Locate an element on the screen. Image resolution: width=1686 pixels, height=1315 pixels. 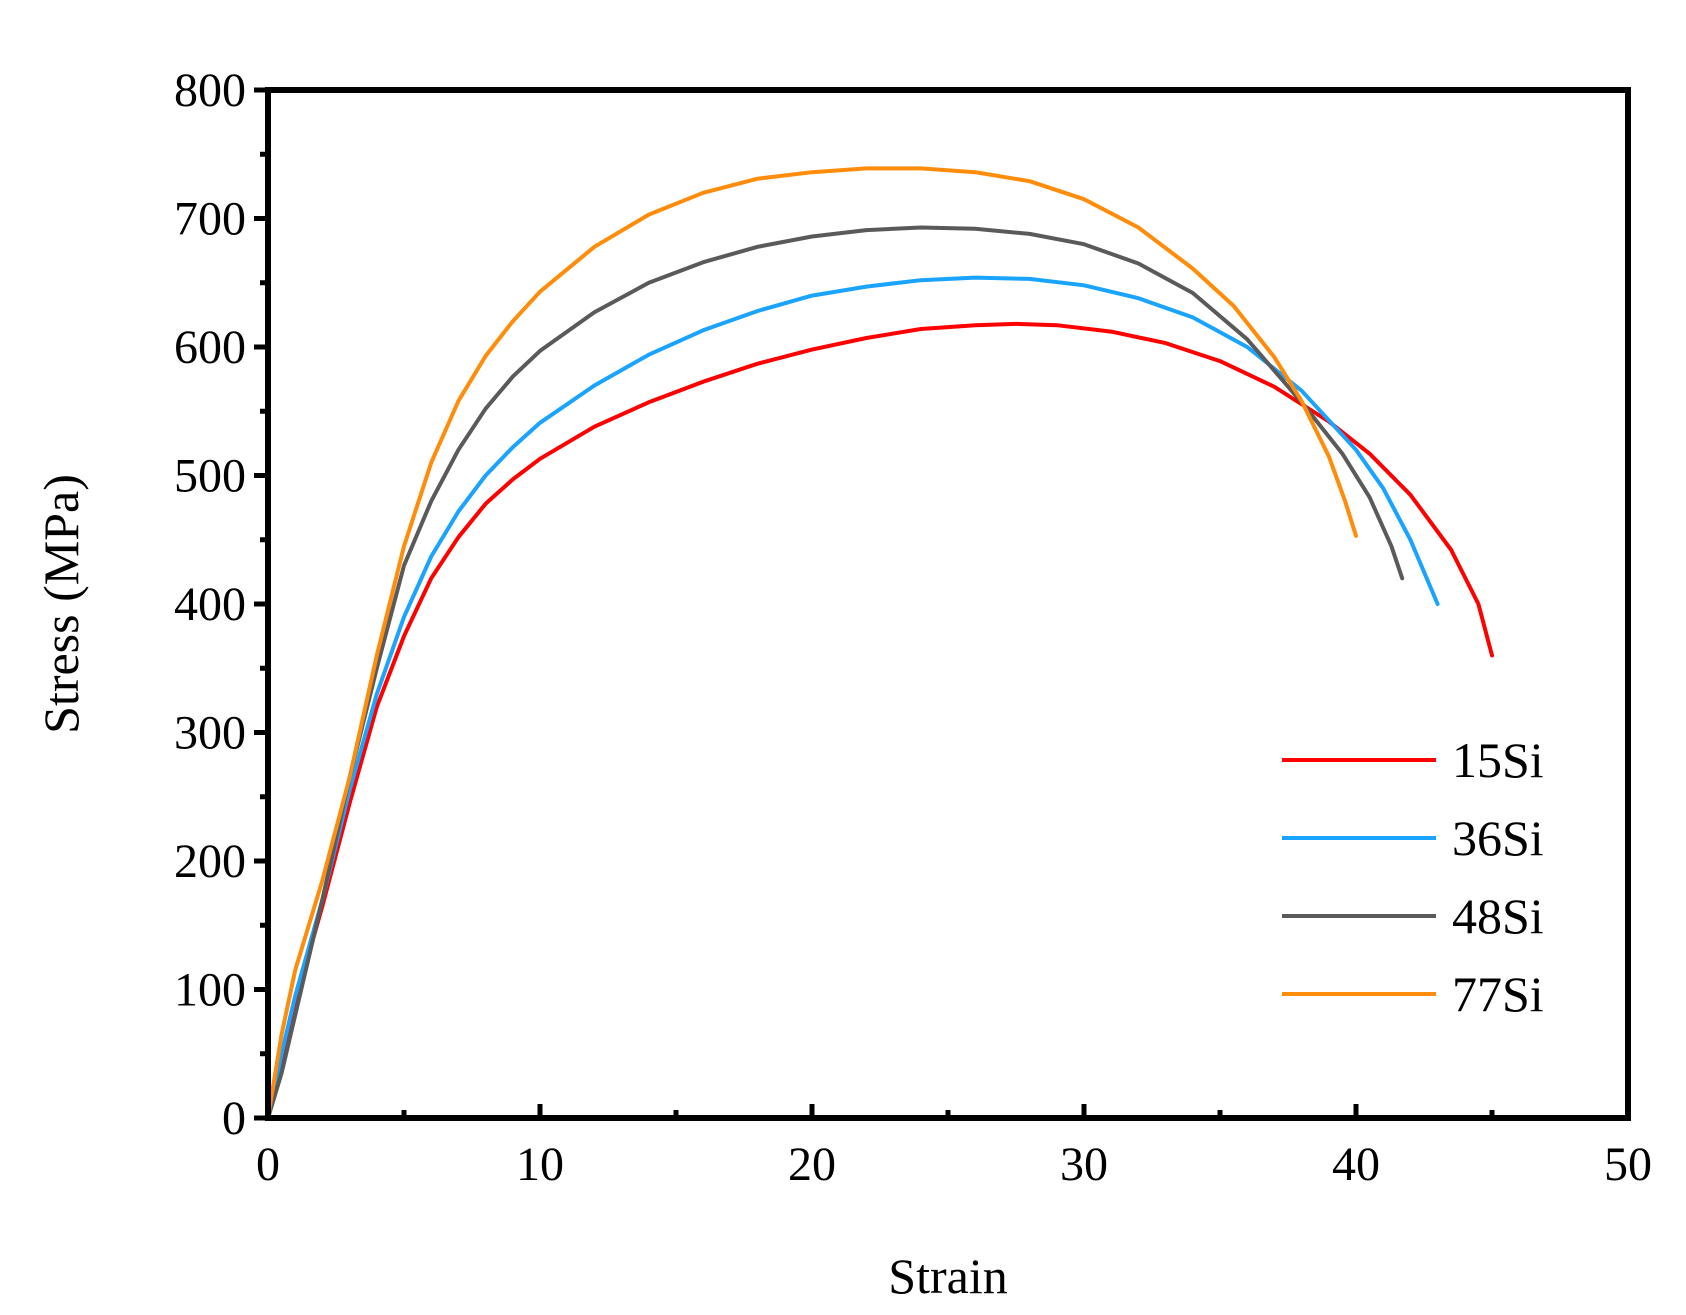
y-tick-label: 500 is located at coordinates (210, 476).